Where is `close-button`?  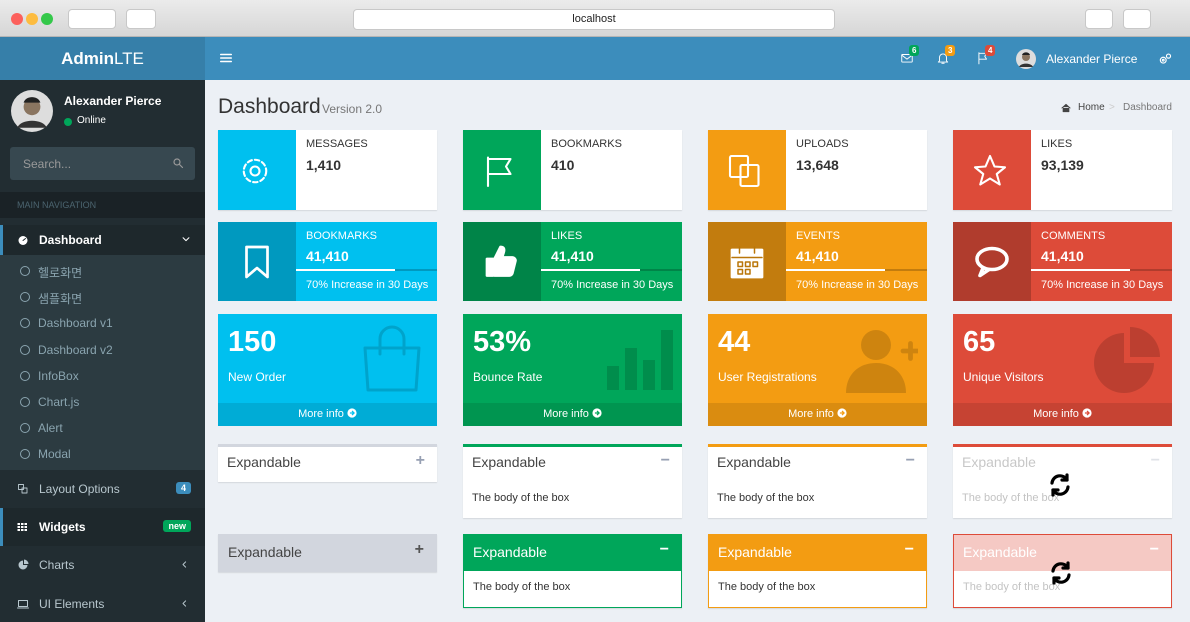 close-button is located at coordinates (17, 19).